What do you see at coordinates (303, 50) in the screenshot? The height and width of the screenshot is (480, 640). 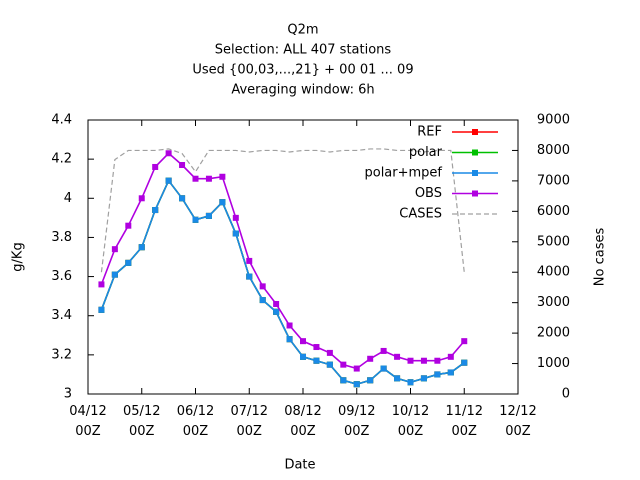 I see `chart-title: Selection: ALL 407 stations` at bounding box center [303, 50].